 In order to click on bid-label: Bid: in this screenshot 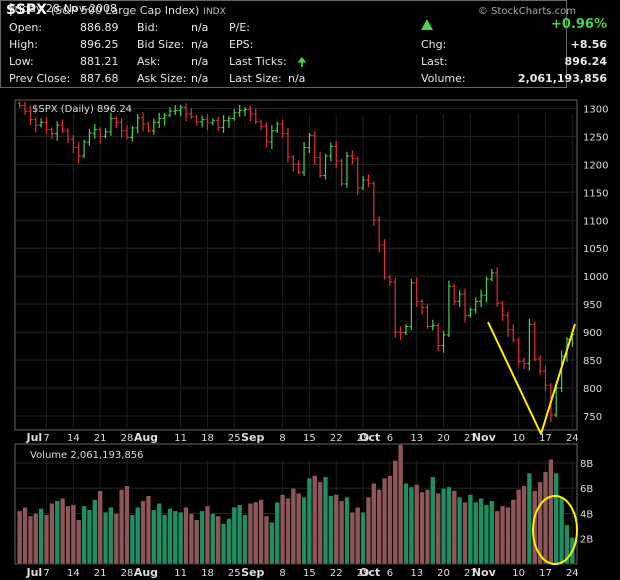, I will do `click(148, 27)`.